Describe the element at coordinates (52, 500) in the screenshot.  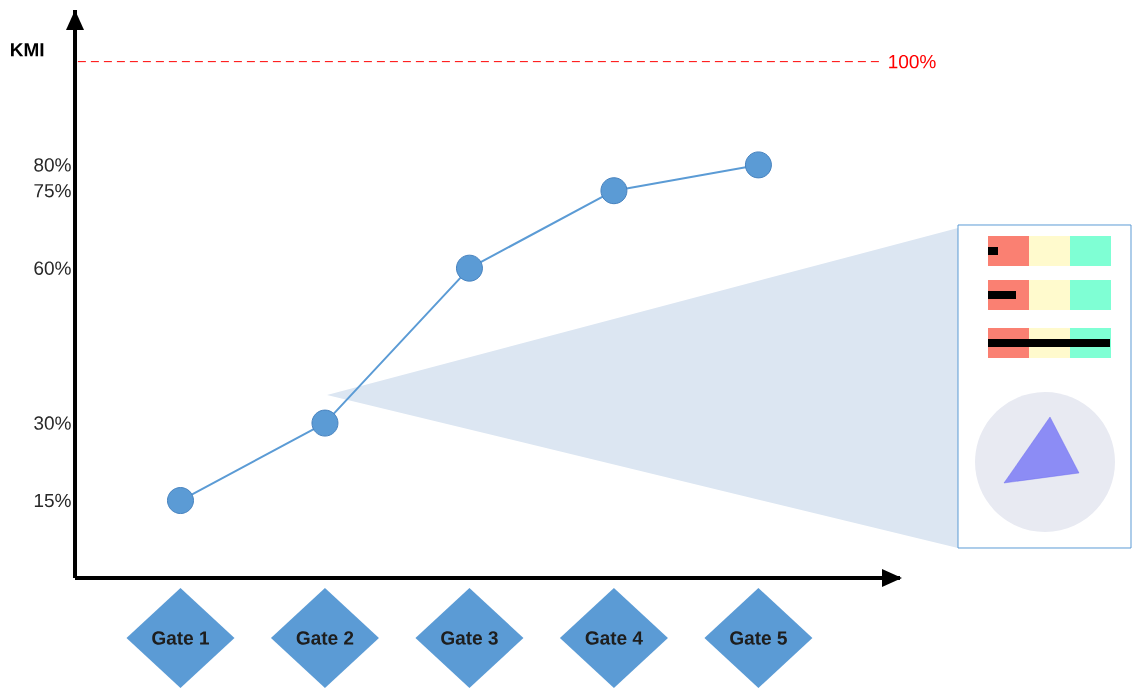
I see `y-tick-label: 15%` at that location.